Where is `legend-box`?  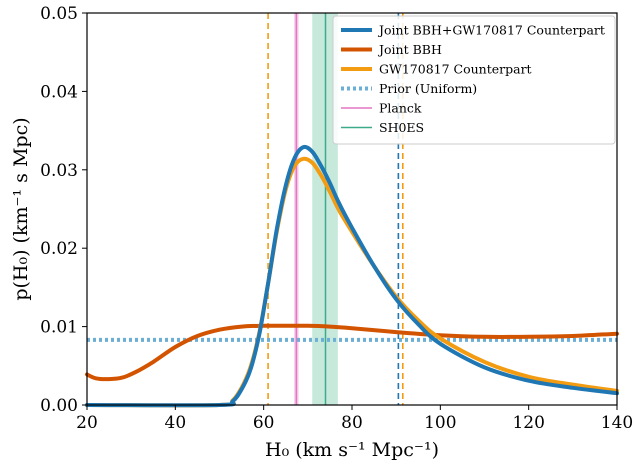
legend-box is located at coordinates (474, 80).